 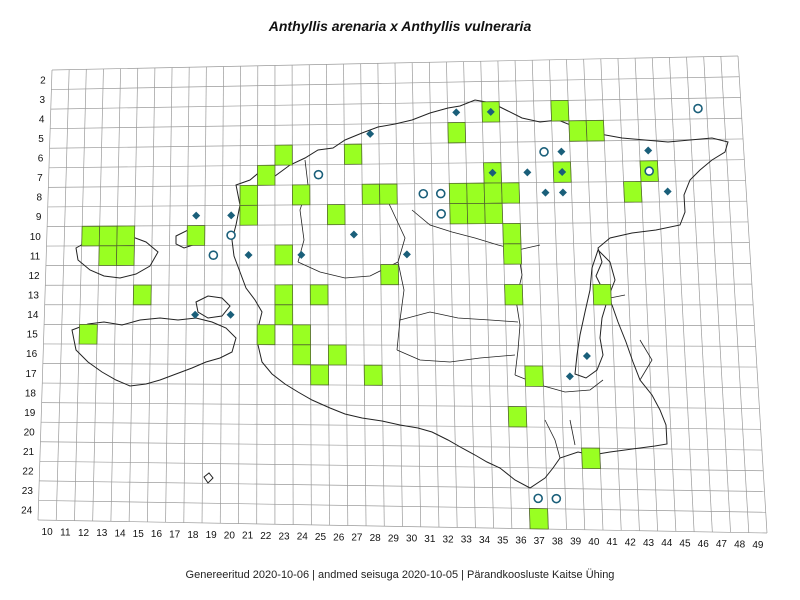 What do you see at coordinates (28, 472) in the screenshot?
I see `row-label: 22` at bounding box center [28, 472].